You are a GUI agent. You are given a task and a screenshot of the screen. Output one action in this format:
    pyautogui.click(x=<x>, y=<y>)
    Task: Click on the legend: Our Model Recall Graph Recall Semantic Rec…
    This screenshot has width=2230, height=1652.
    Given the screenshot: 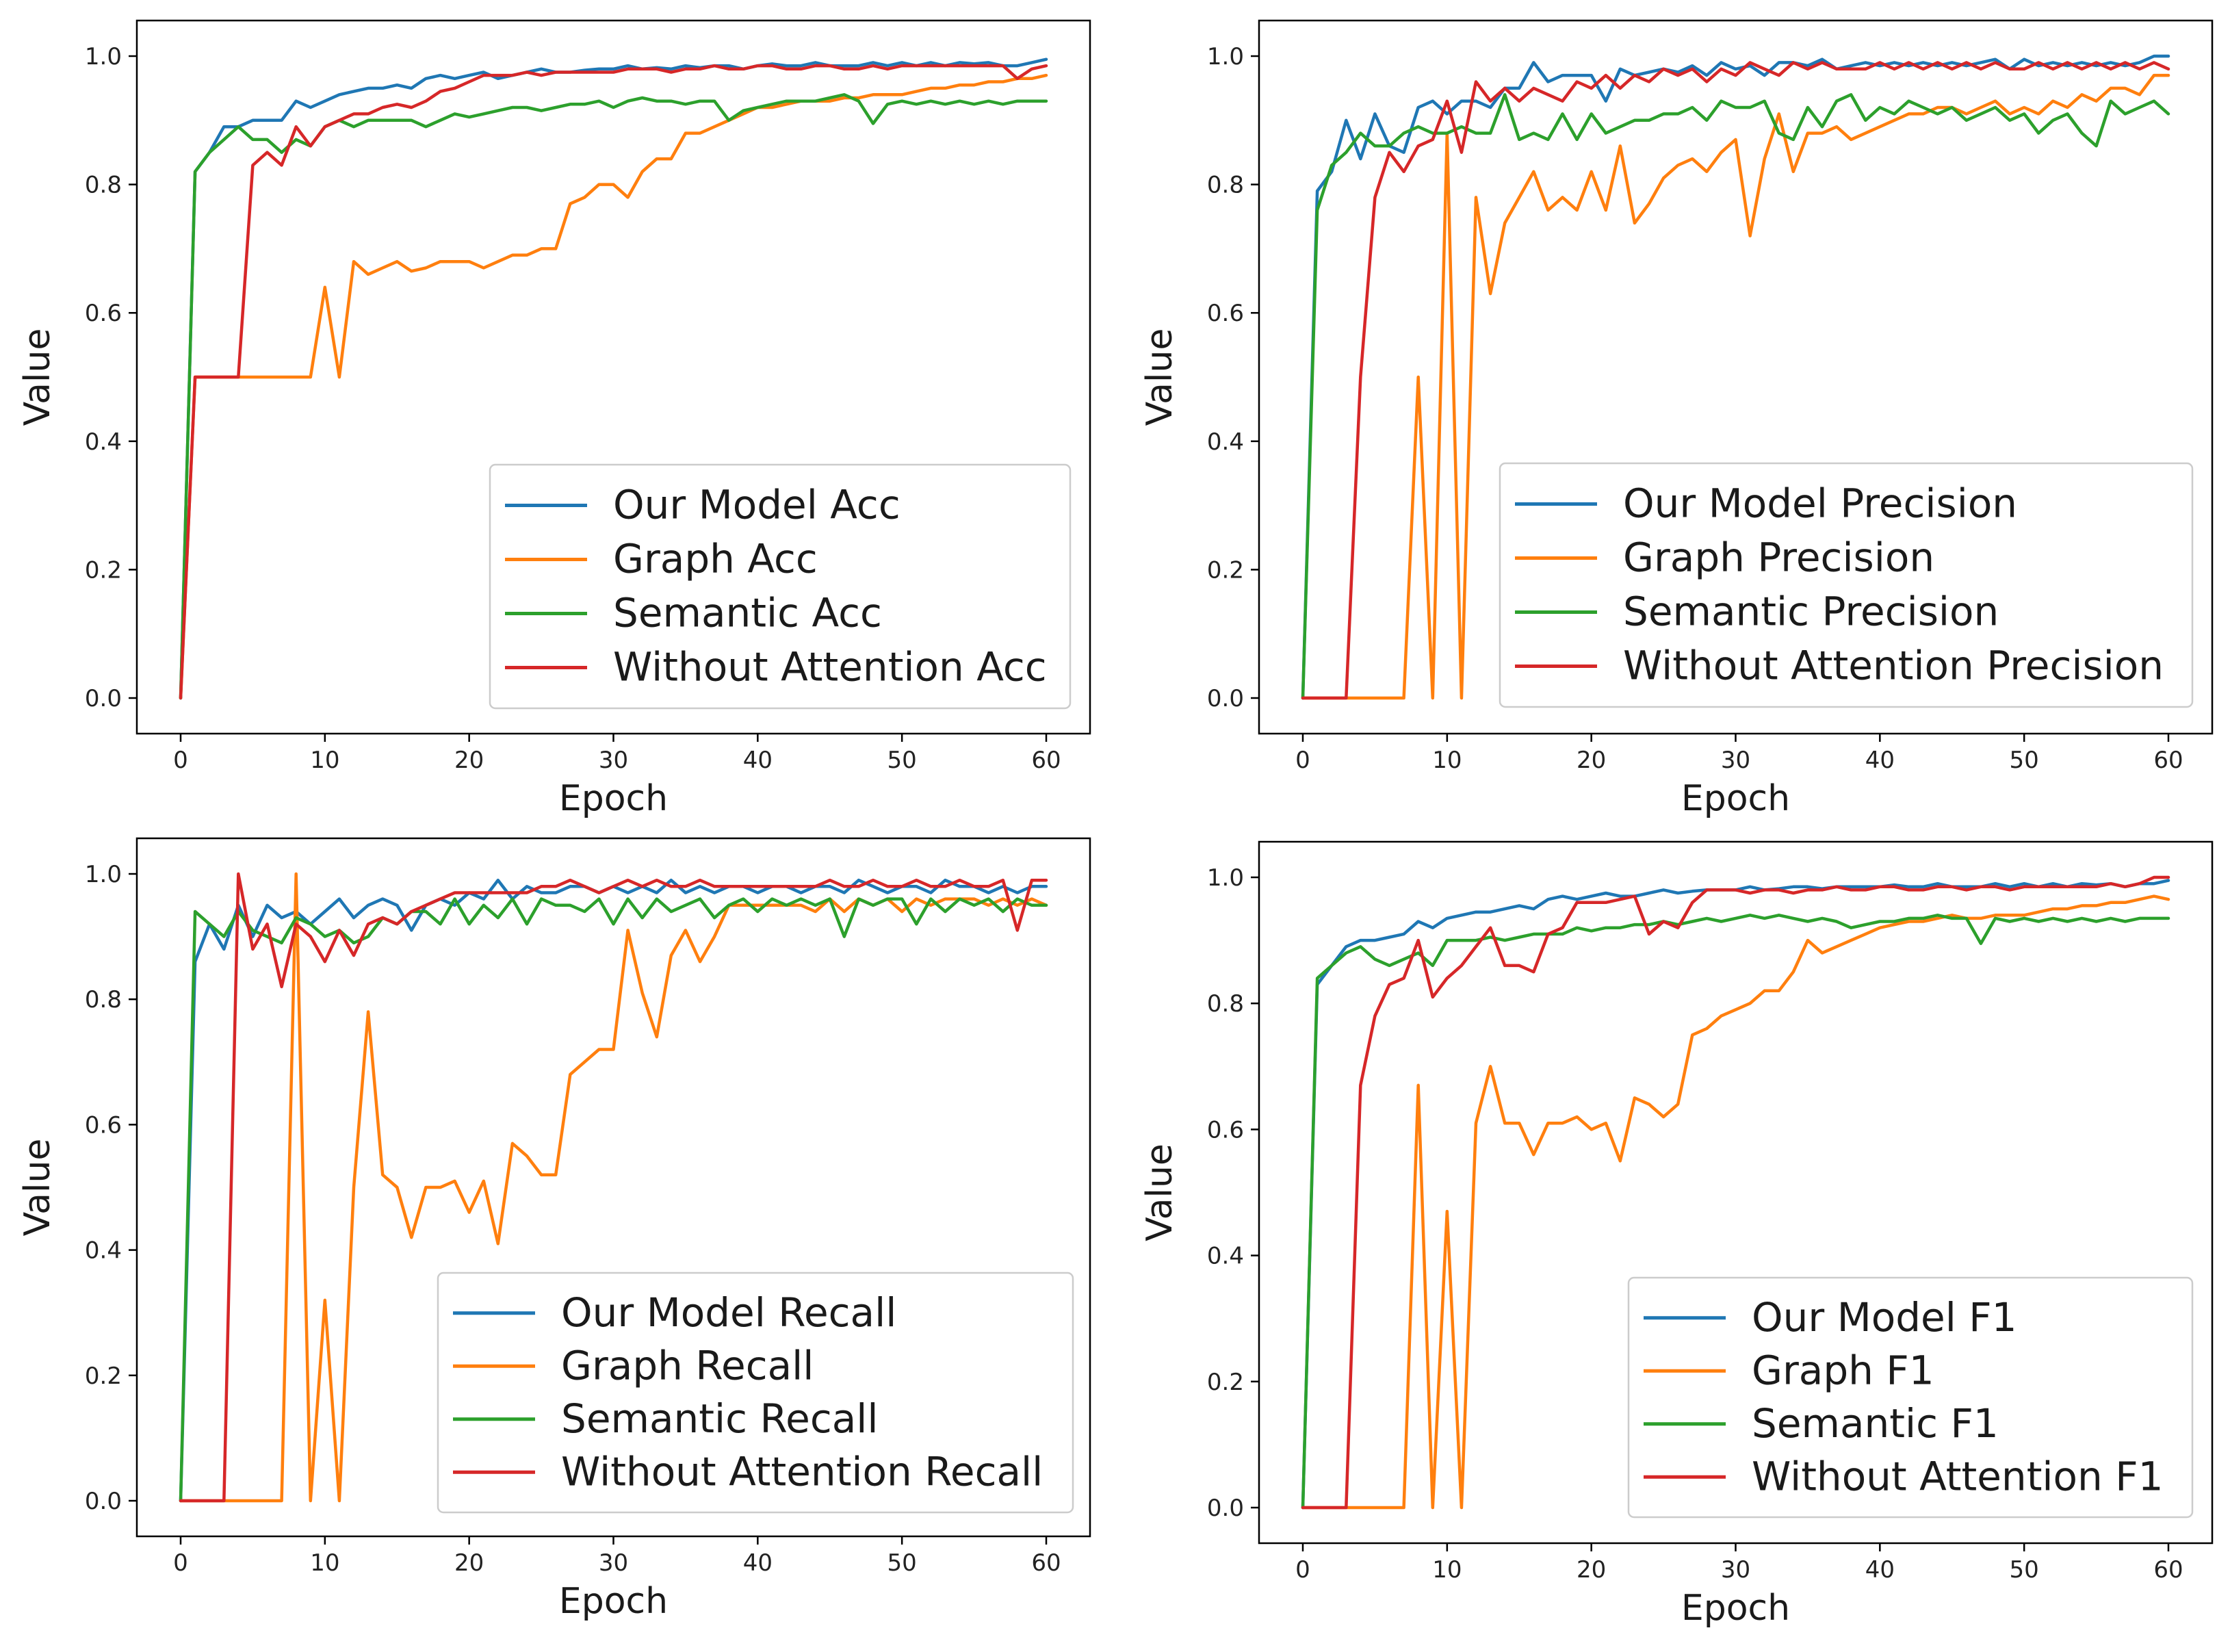 What is the action you would take?
    pyautogui.click(x=755, y=1393)
    